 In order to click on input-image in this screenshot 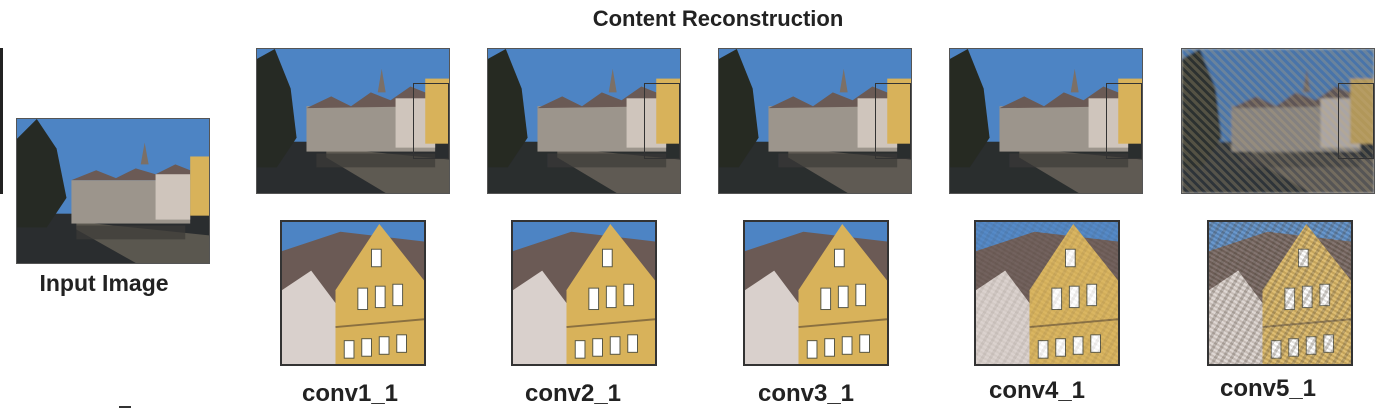, I will do `click(113, 191)`.